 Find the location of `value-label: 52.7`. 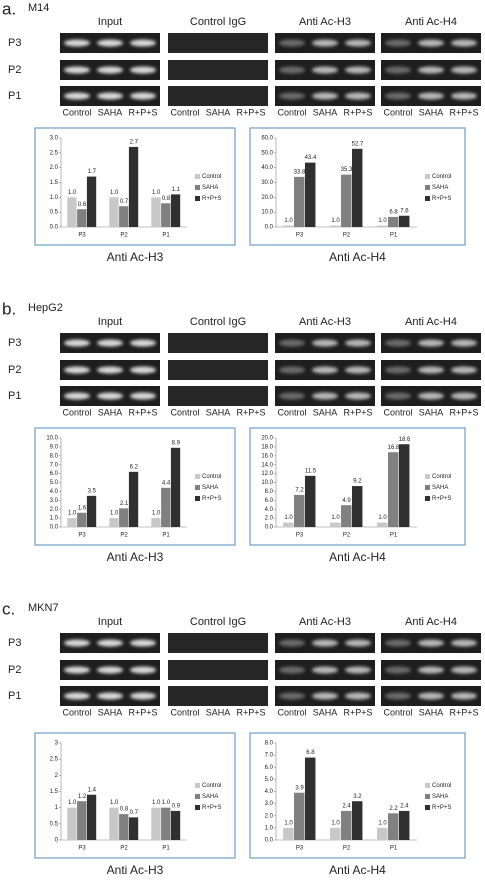

value-label: 52.7 is located at coordinates (358, 144).